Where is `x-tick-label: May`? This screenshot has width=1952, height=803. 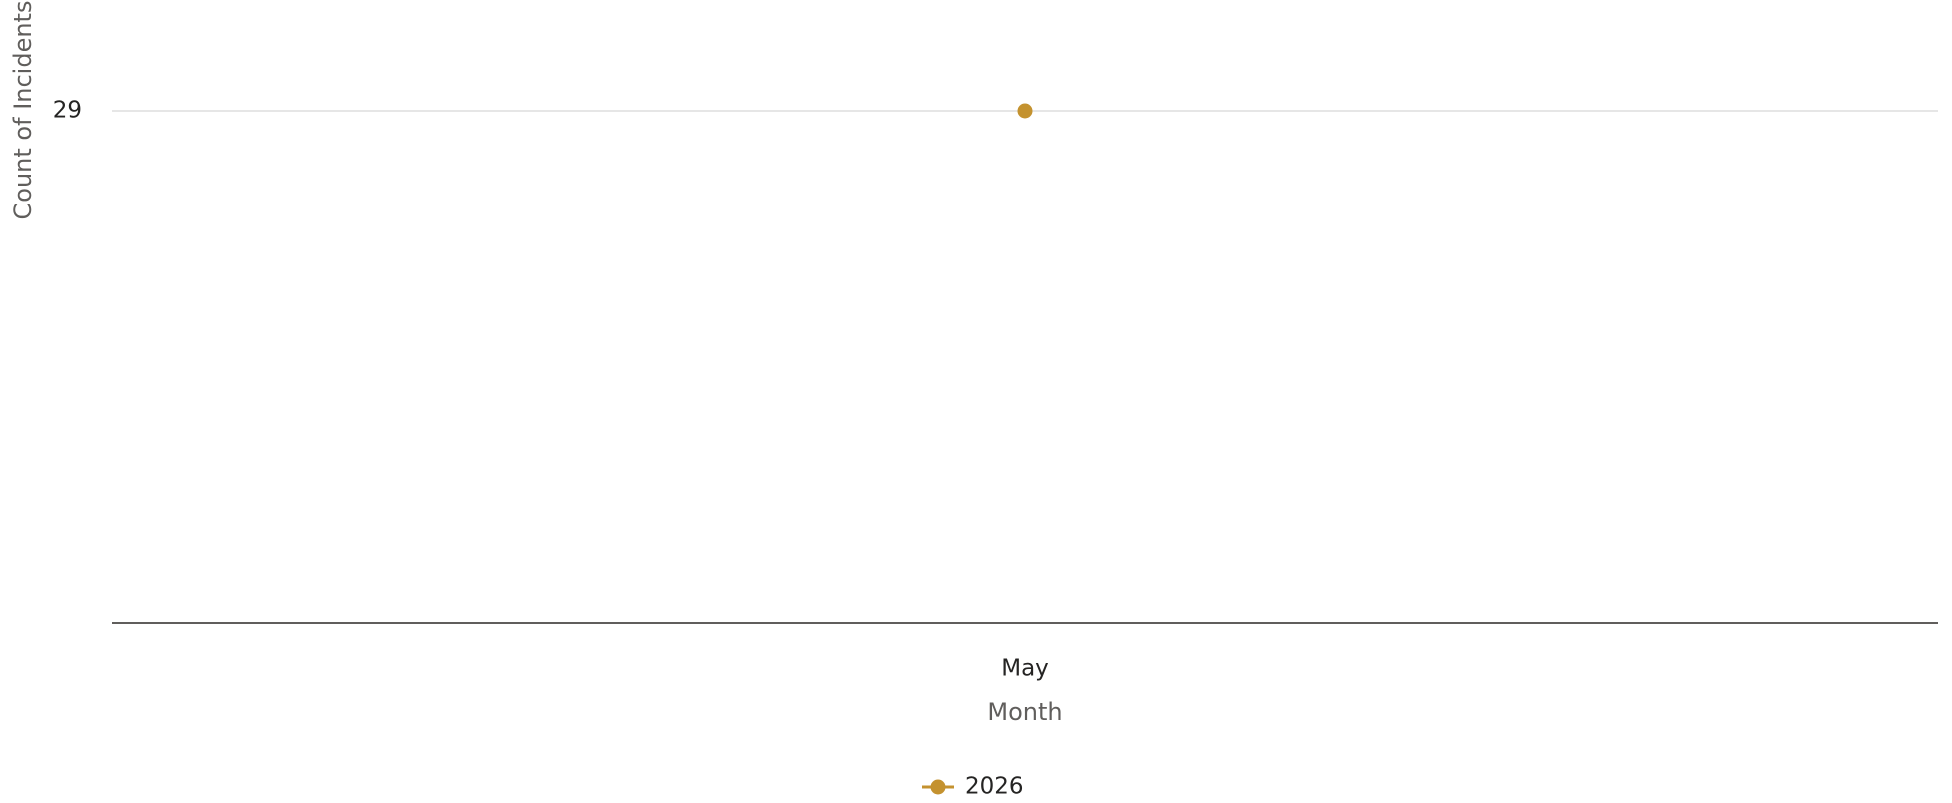
x-tick-label: May is located at coordinates (1025, 669).